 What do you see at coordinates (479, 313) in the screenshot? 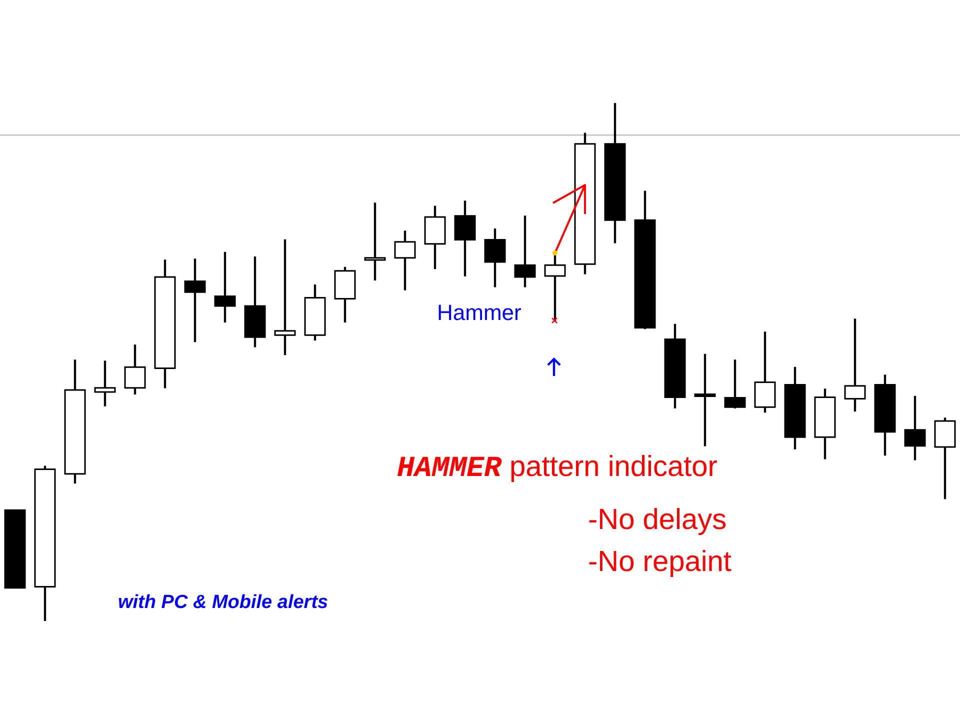
I see `annotation: Hammer` at bounding box center [479, 313].